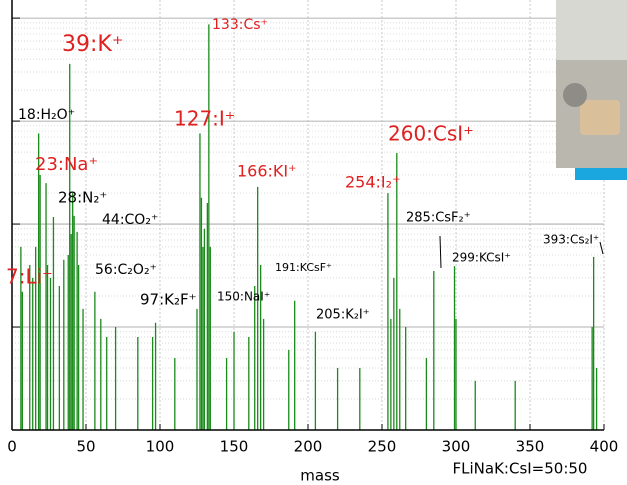 Image resolution: width=627 pixels, height=485 pixels. Describe the element at coordinates (571, 240) in the screenshot. I see `peak-annotation: 393:Cs₂I⁺` at that location.